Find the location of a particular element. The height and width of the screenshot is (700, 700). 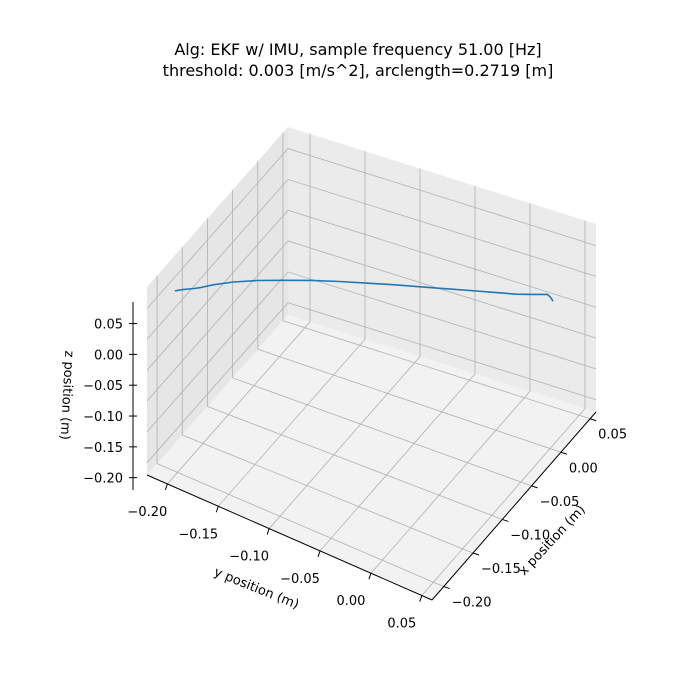

x-tick-label-0: −0.20 is located at coordinates (472, 603).